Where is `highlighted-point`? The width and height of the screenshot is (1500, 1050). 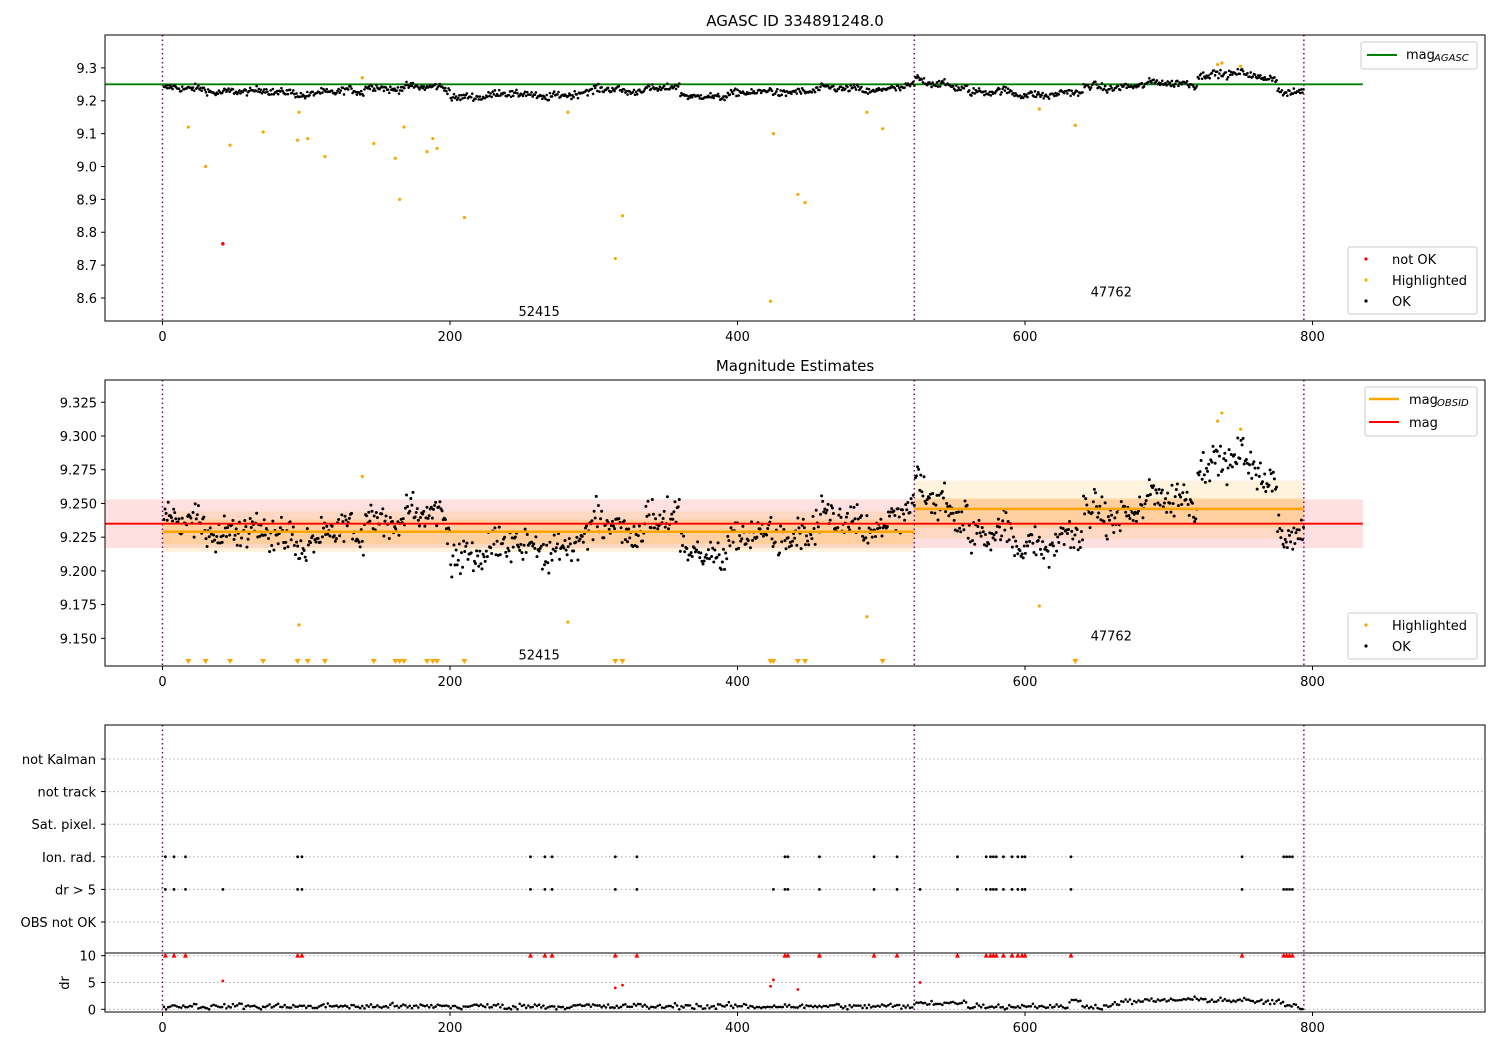
highlighted-point is located at coordinates (1218, 421).